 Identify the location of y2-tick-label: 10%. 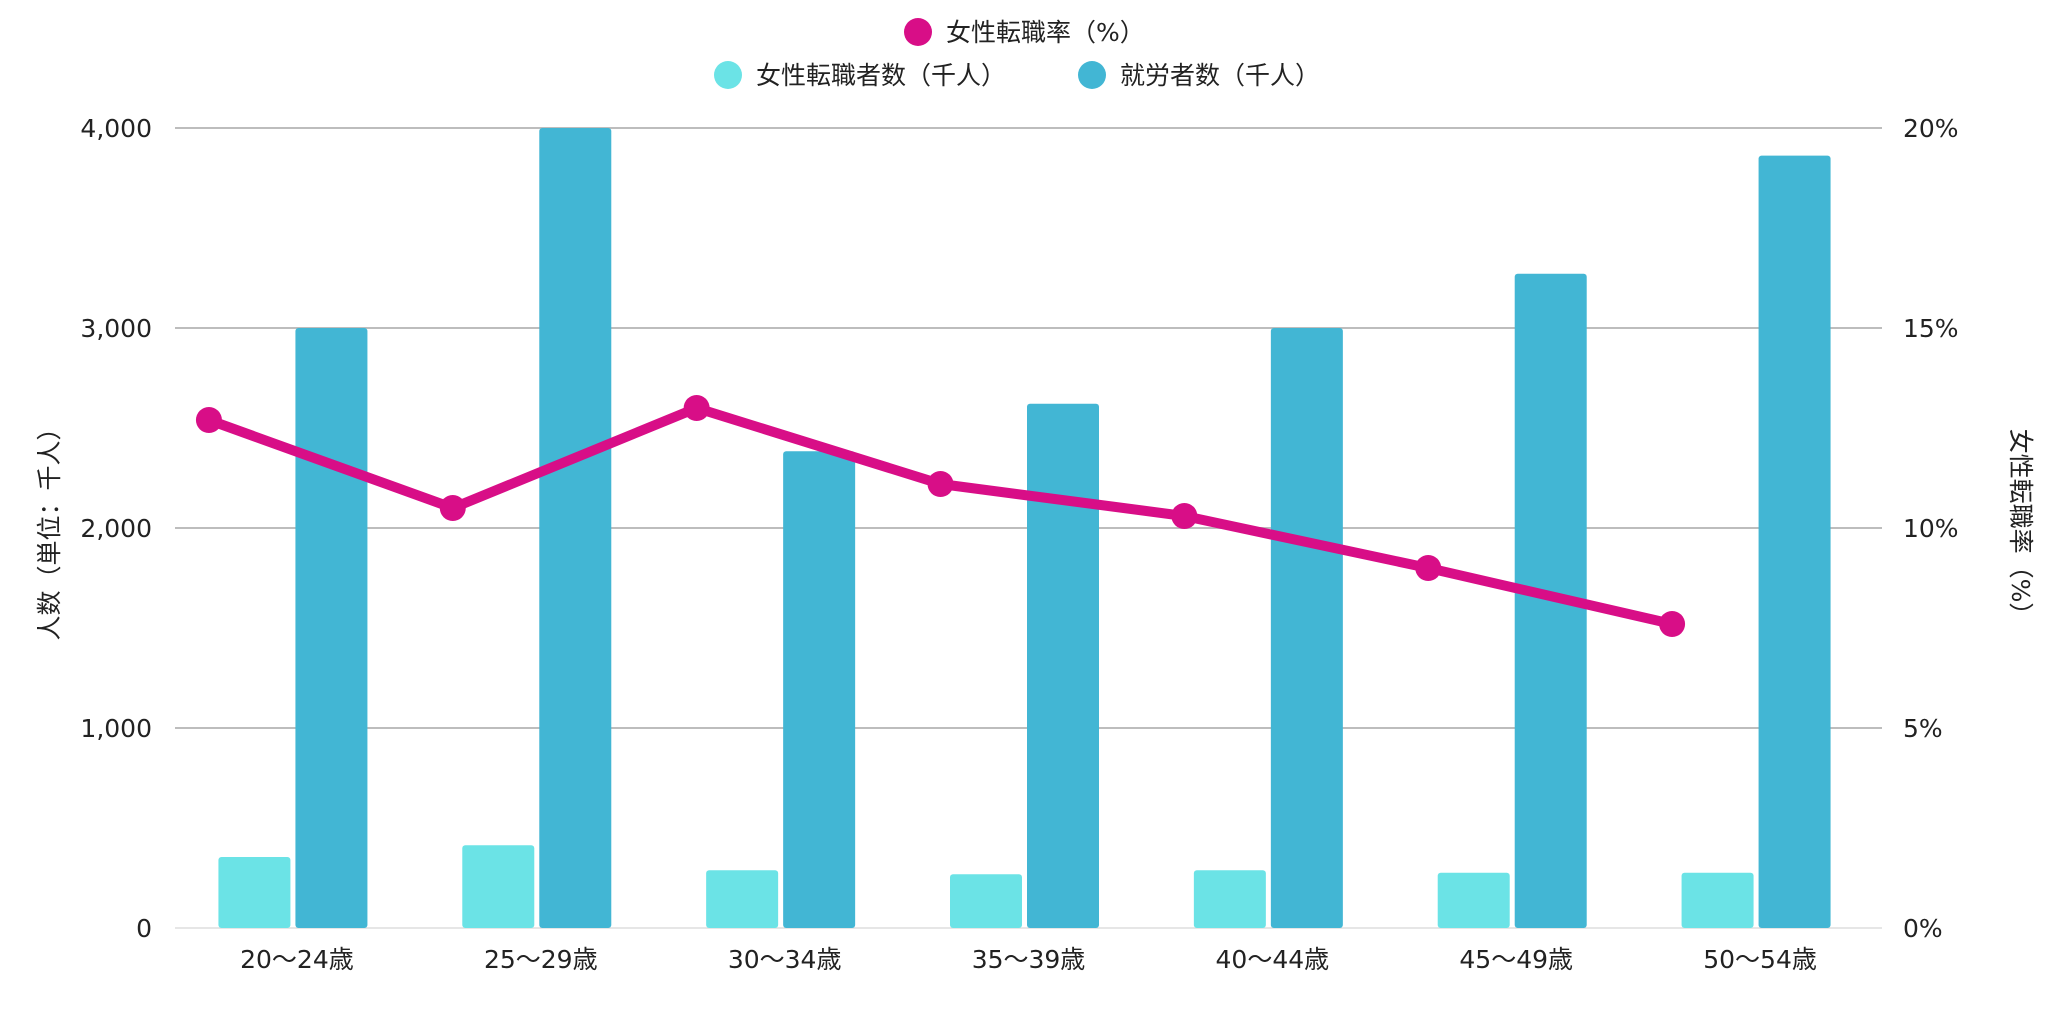
(1931, 528).